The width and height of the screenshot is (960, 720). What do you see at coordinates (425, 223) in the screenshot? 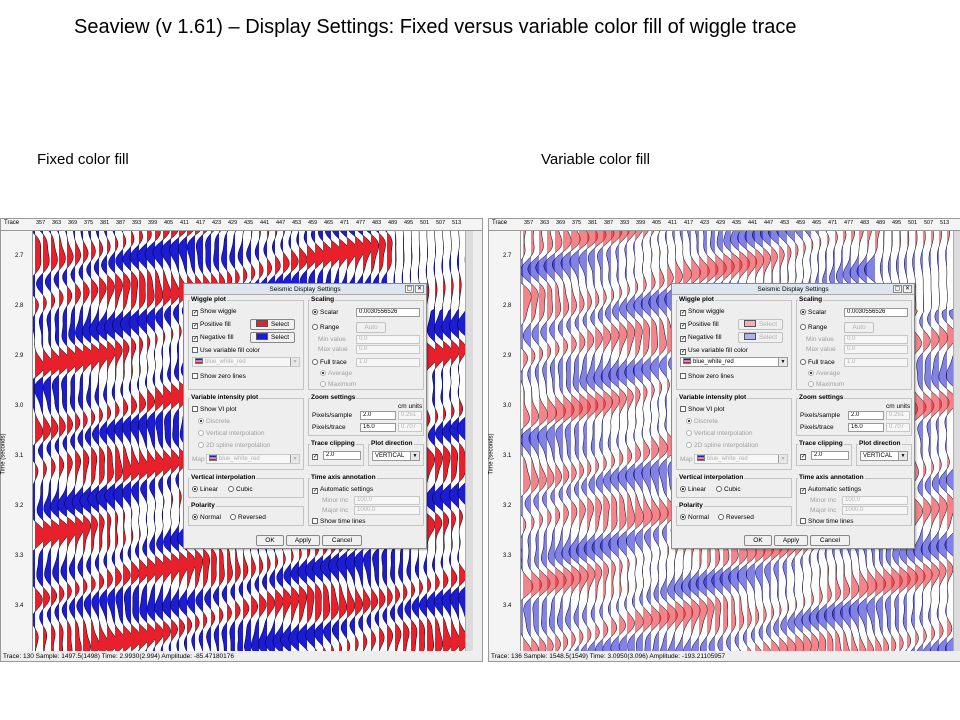
I see `trace-tick-label: 501` at bounding box center [425, 223].